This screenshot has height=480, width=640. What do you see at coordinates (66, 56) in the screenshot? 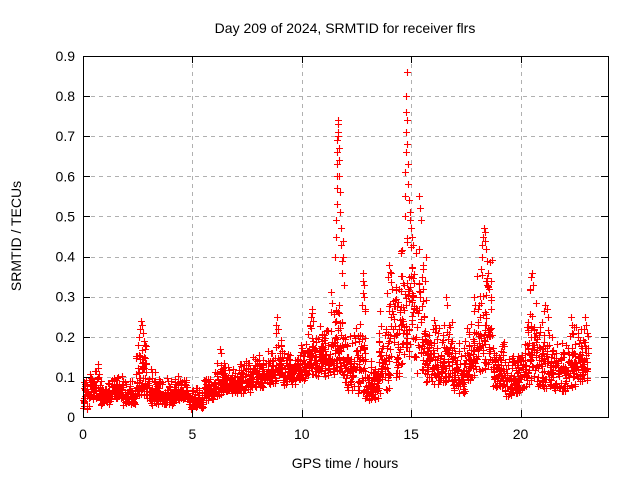
I see `y-tick-label: 0.9` at bounding box center [66, 56].